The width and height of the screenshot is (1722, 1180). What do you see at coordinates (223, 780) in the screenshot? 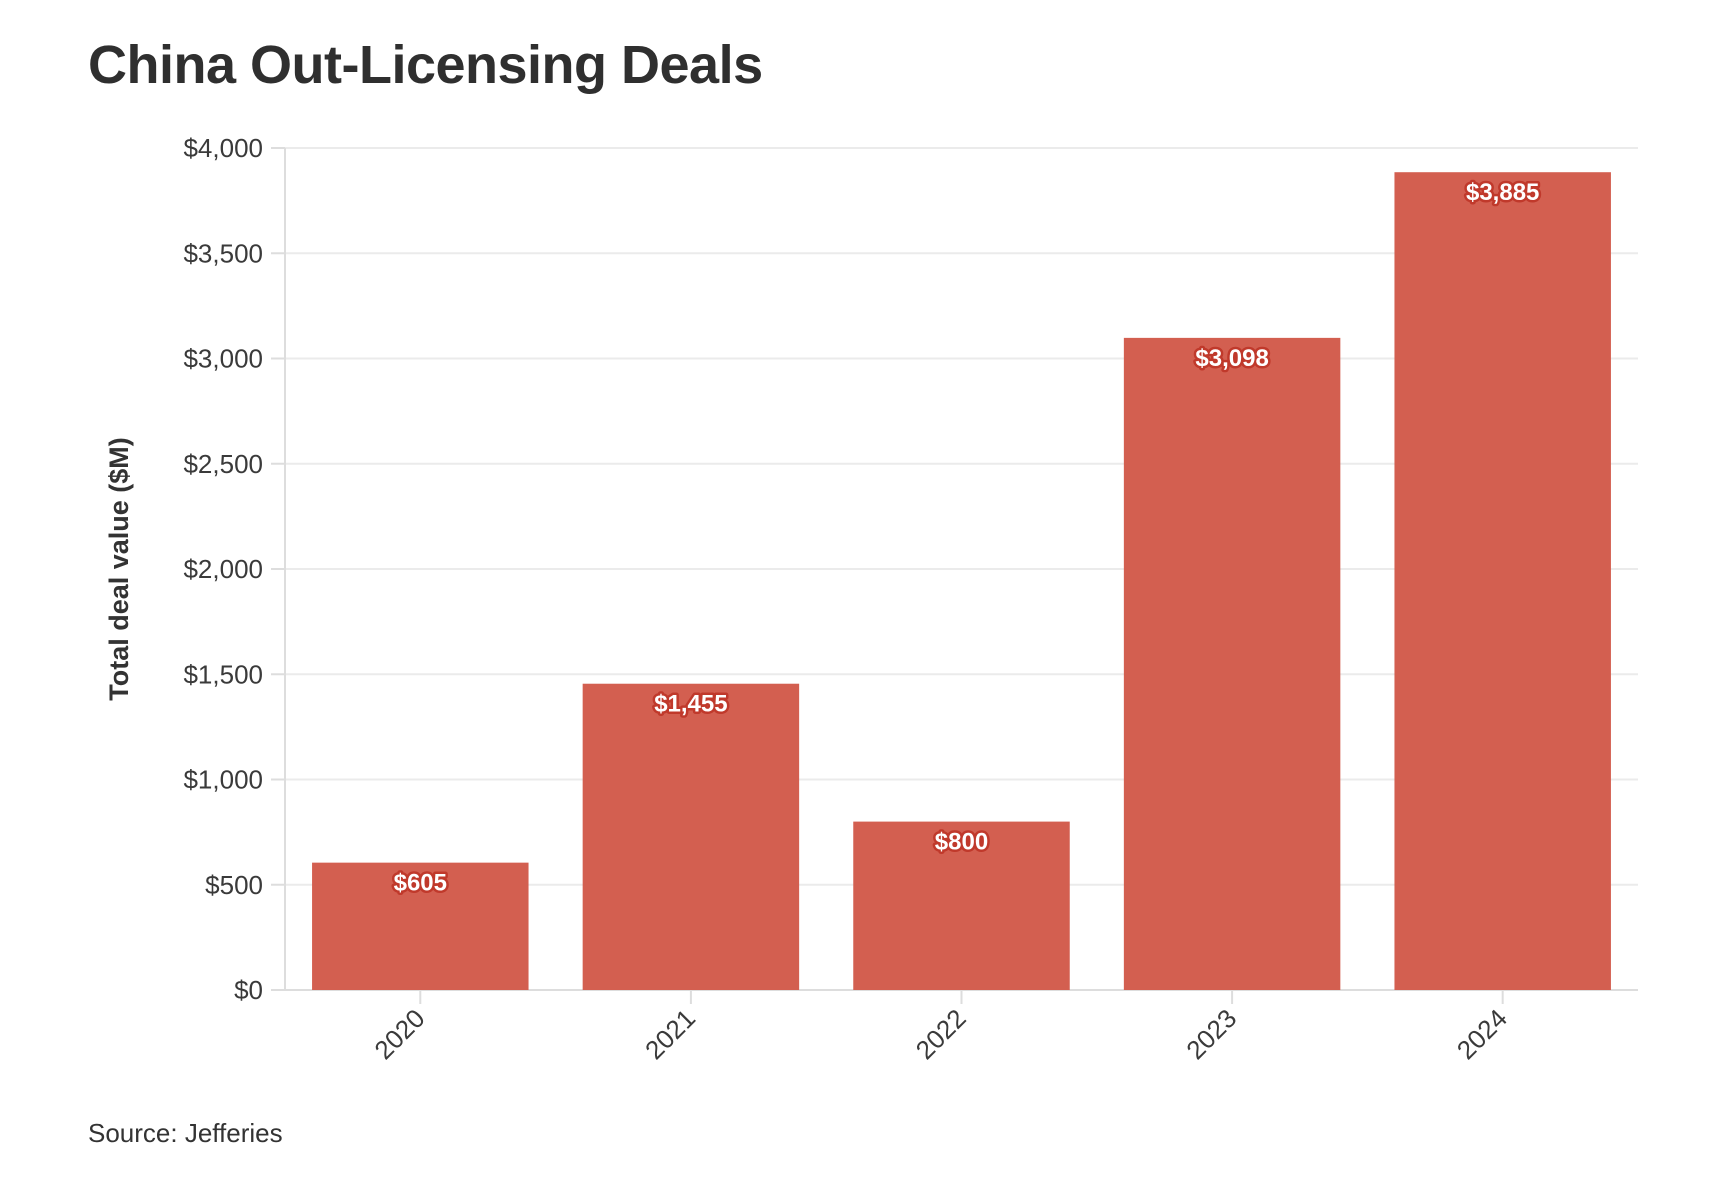
I see `y-tick-label: $1,000` at bounding box center [223, 780].